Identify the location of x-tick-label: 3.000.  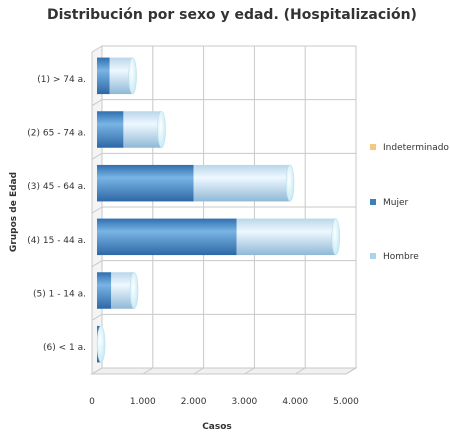
(245, 402).